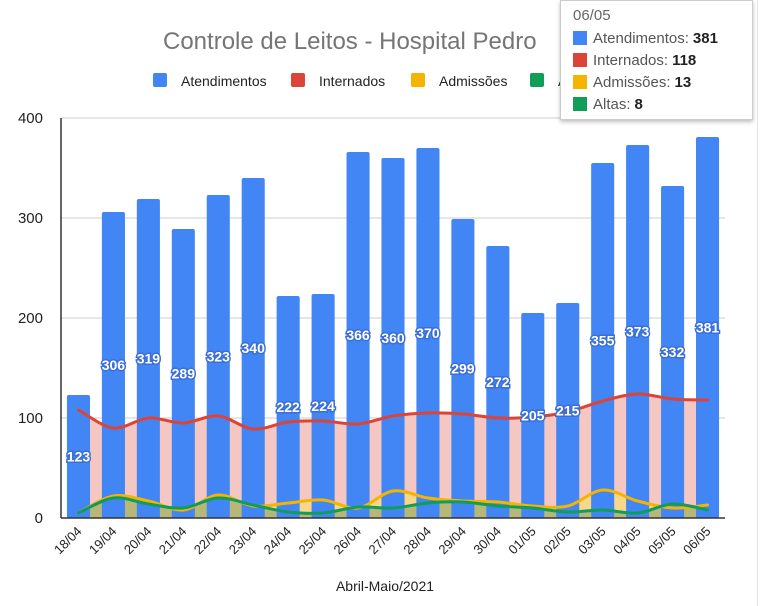 This screenshot has height=606, width=770. I want to click on data-label: 370, so click(428, 333).